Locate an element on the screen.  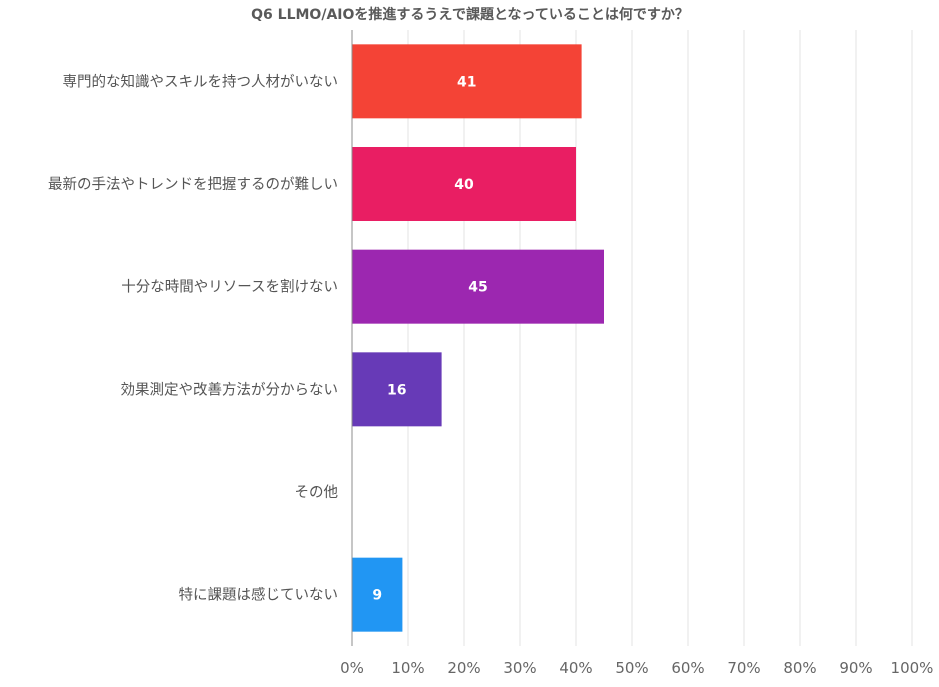
x-tick-label: 0% is located at coordinates (352, 668).